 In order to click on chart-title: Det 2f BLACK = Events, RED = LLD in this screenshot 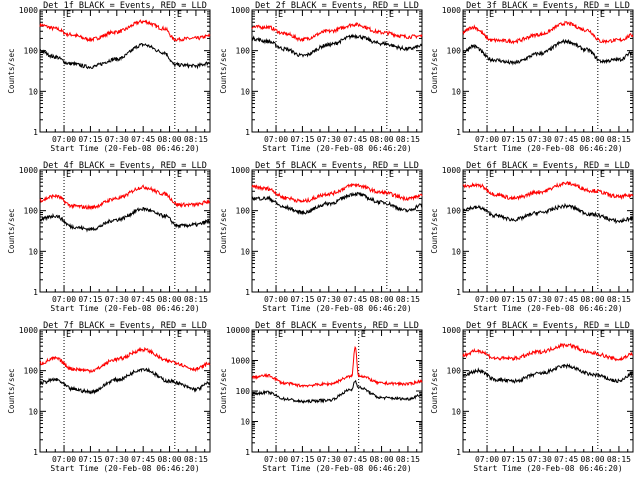, I will do `click(337, 6)`.